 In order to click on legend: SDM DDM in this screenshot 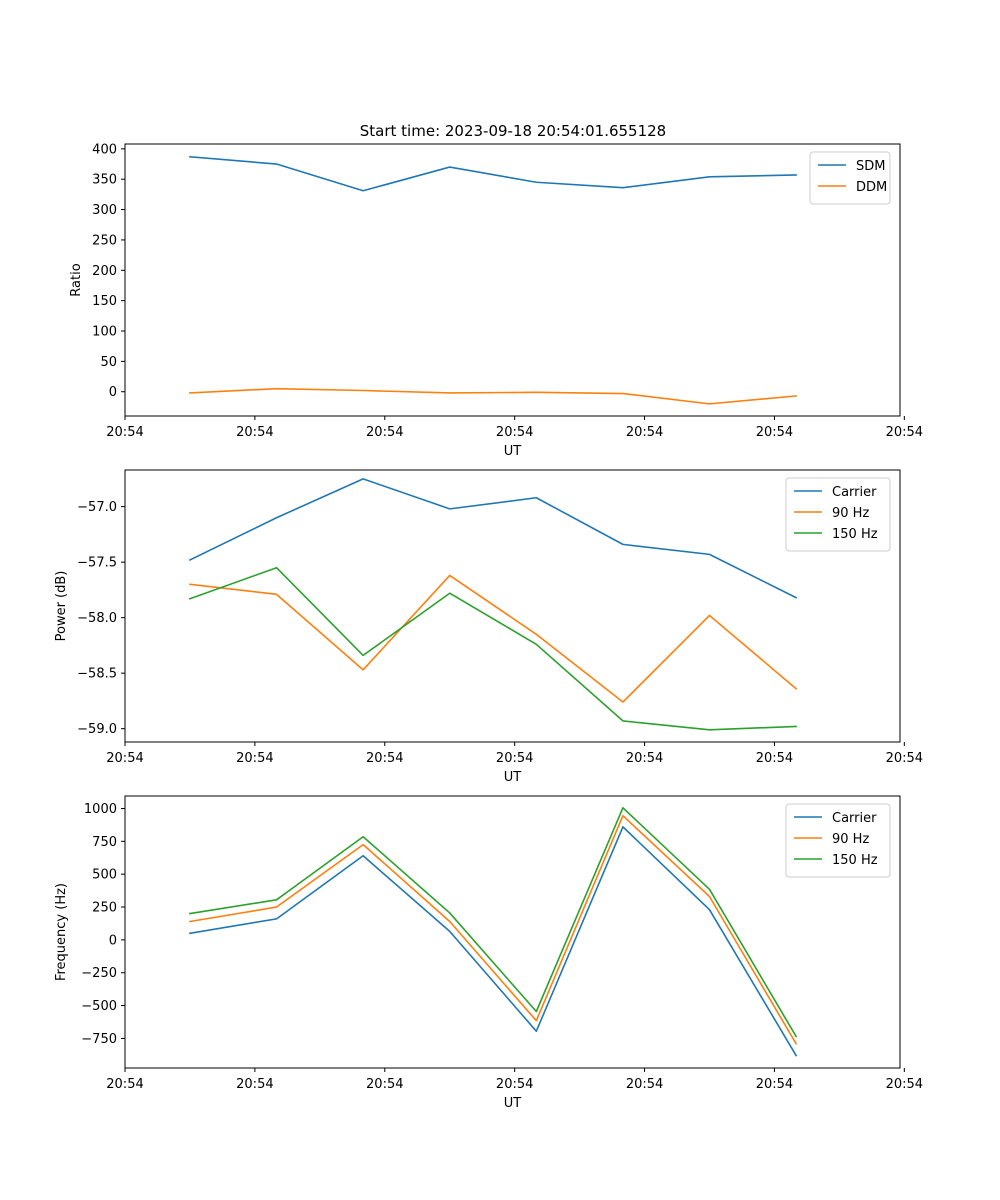, I will do `click(850, 178)`.